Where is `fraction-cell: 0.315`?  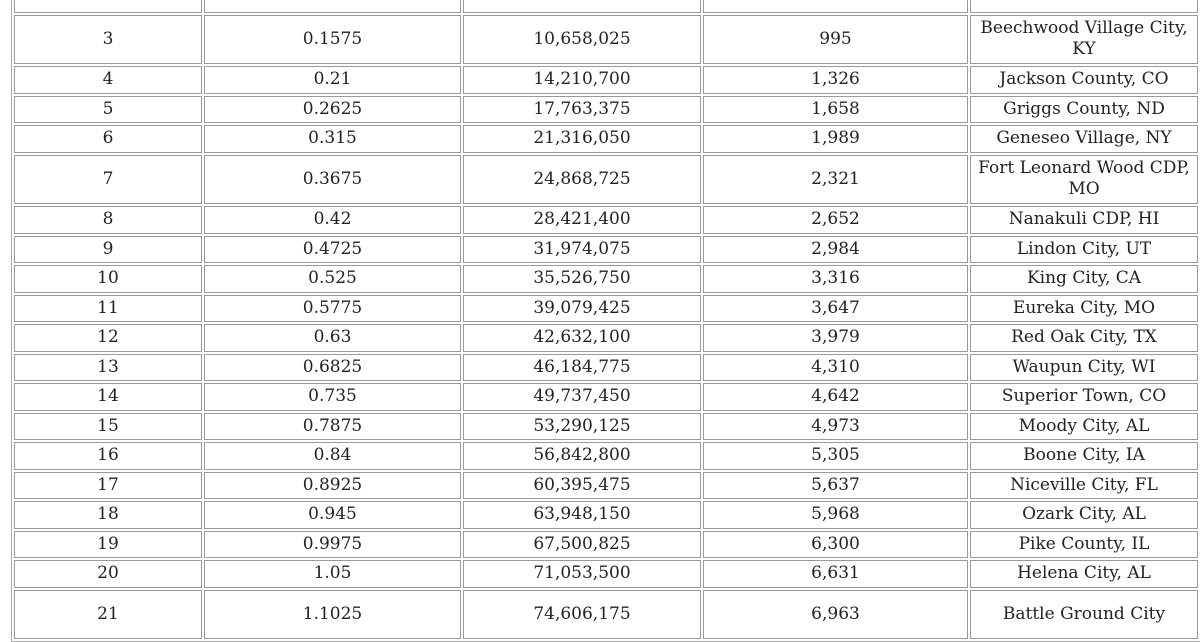 fraction-cell: 0.315 is located at coordinates (332, 139).